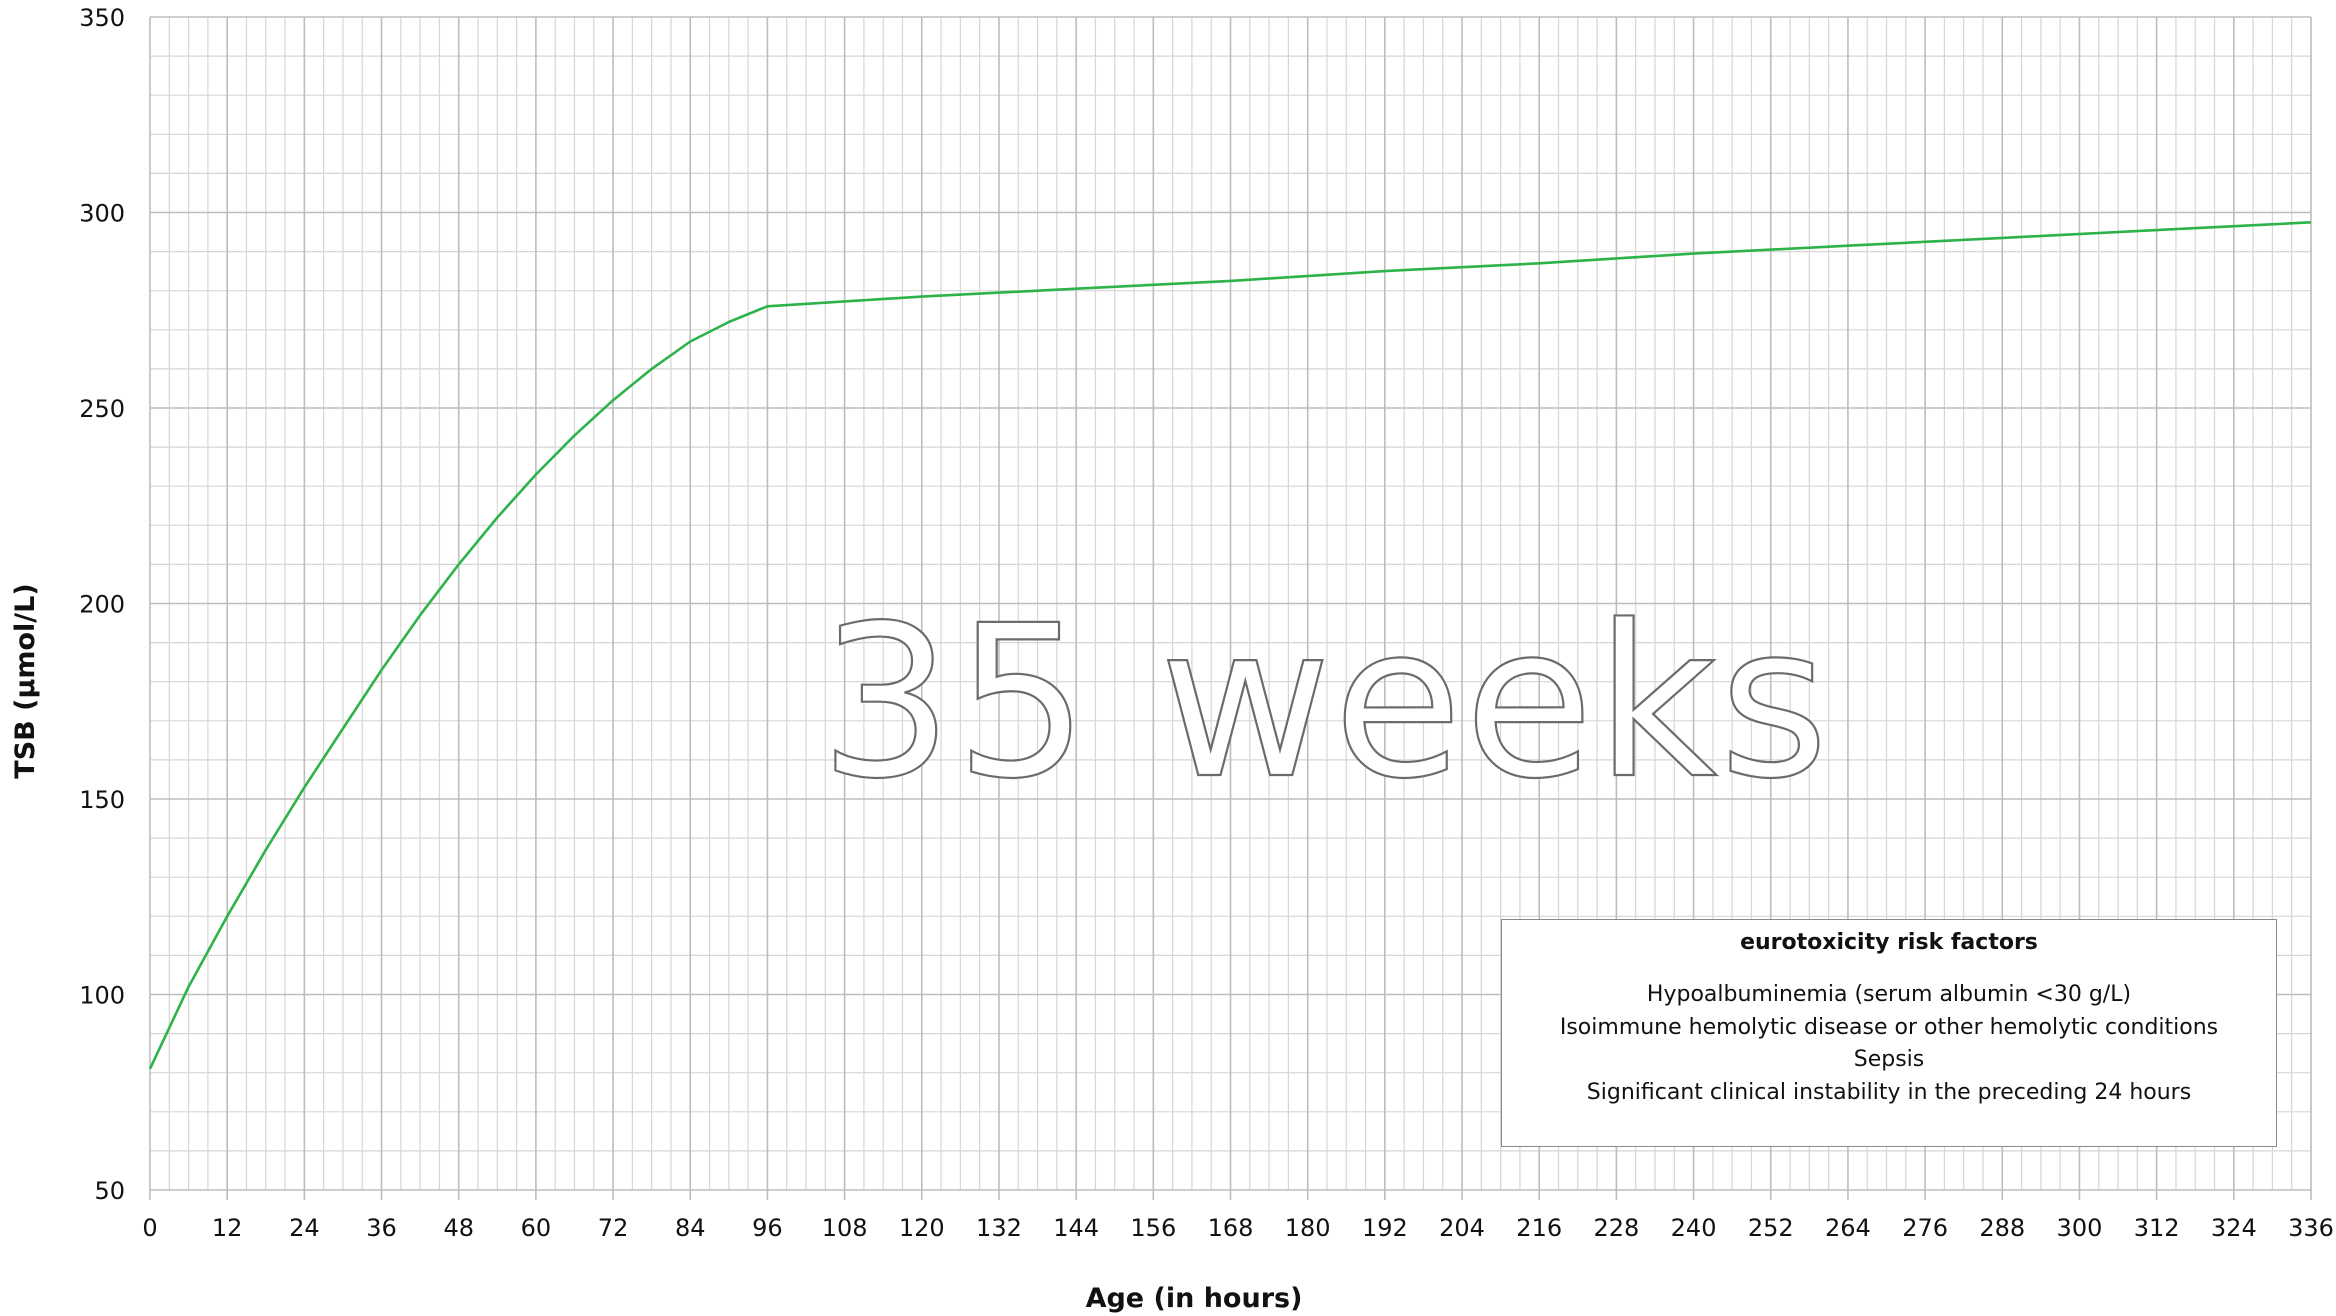  I want to click on x-tick-label: 84, so click(690, 1228).